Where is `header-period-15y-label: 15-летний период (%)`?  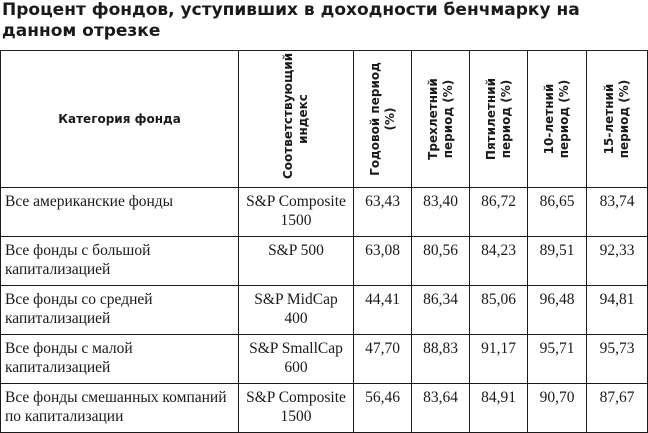 header-period-15y-label: 15-летний период (%) is located at coordinates (616, 119).